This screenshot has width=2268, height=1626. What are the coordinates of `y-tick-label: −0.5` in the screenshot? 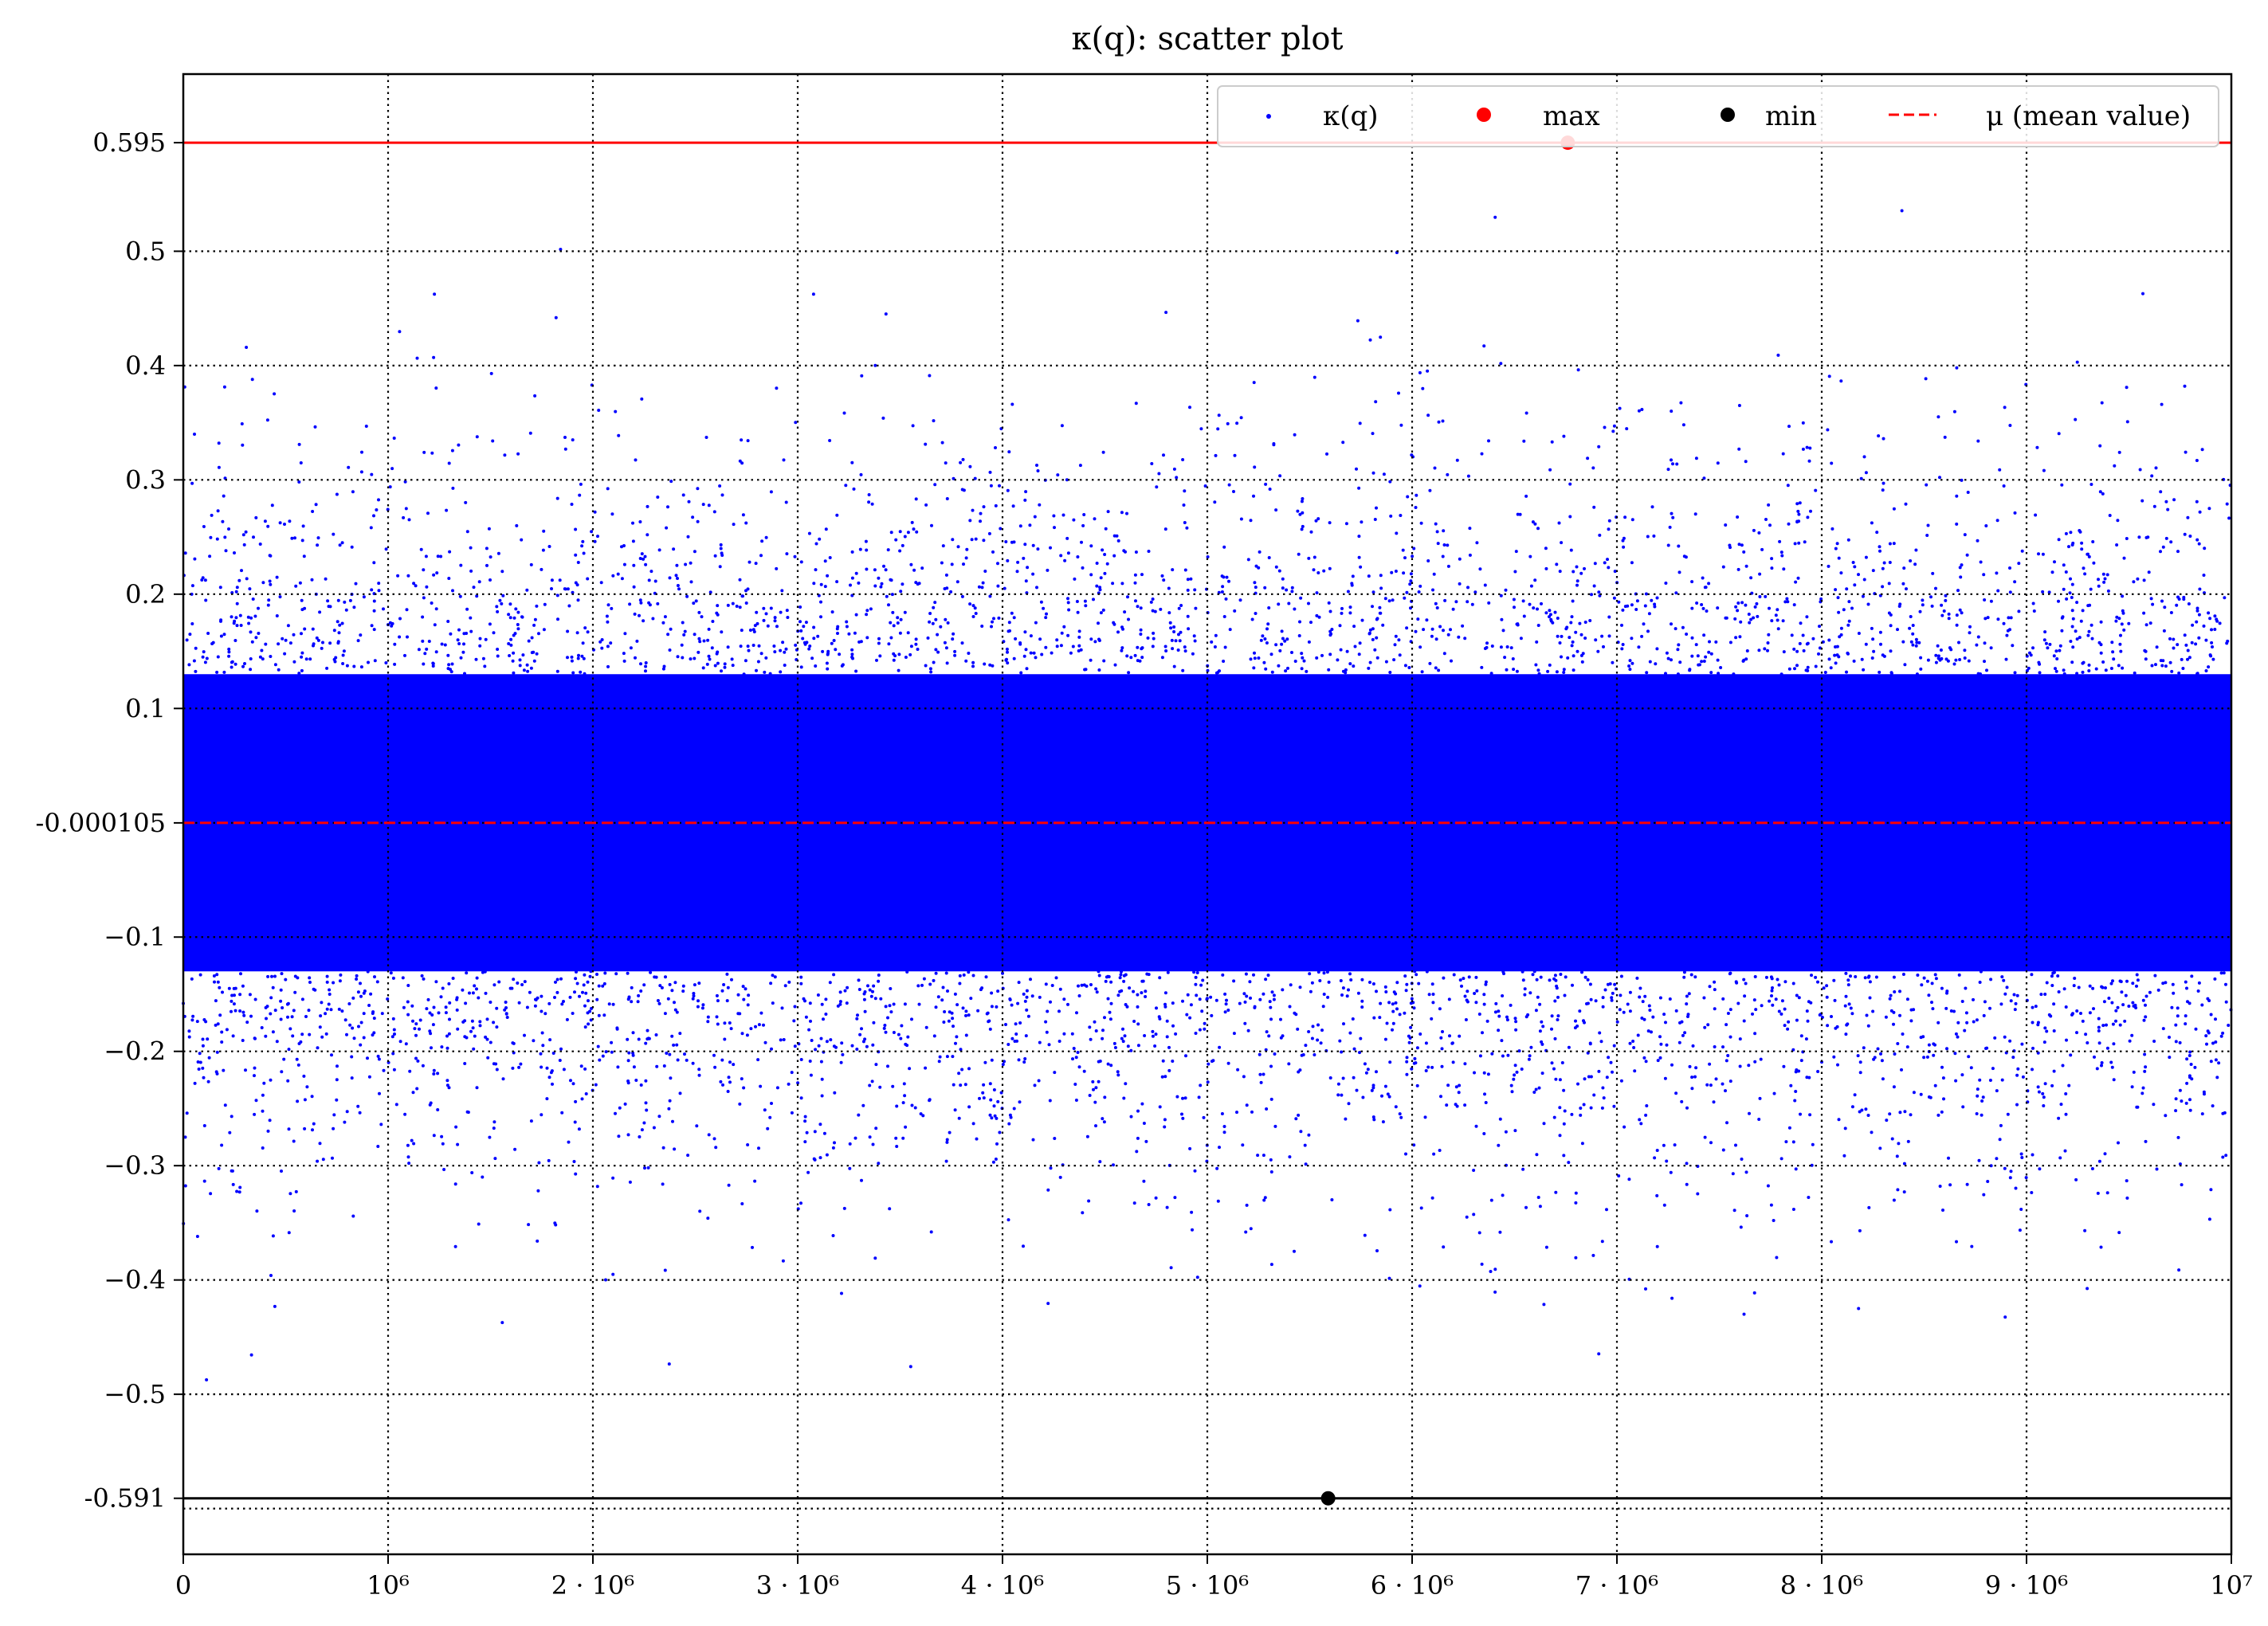 It's located at (135, 1394).